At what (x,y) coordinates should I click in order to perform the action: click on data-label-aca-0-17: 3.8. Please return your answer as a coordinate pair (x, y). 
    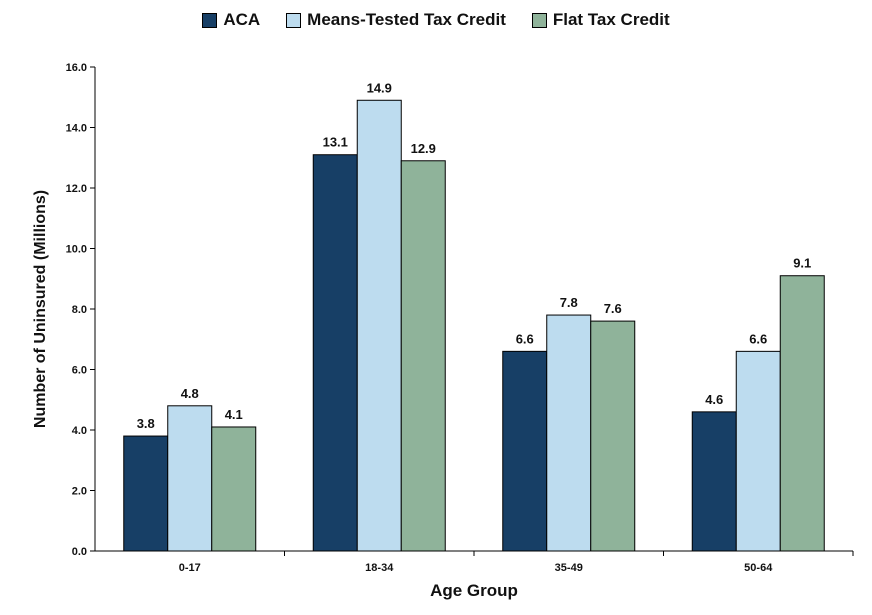
    Looking at the image, I should click on (146, 423).